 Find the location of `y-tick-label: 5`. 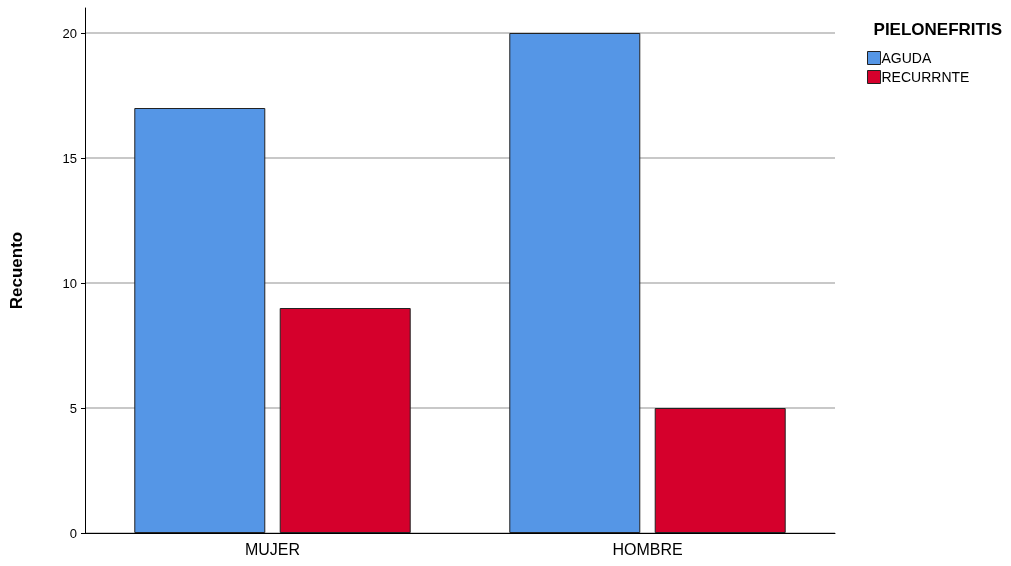

y-tick-label: 5 is located at coordinates (73, 408).